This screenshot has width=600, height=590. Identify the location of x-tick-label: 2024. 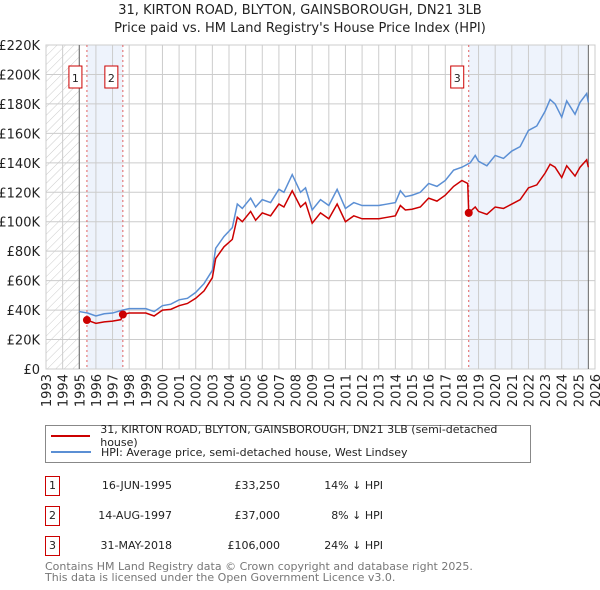
(563, 390).